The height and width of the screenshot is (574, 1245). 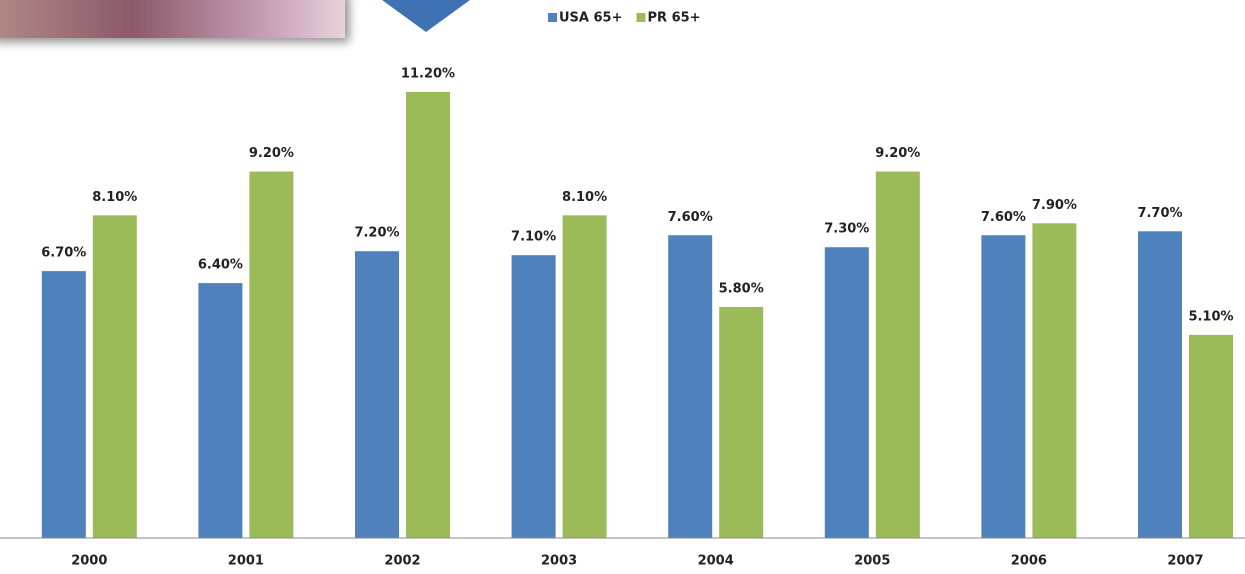 What do you see at coordinates (376, 233) in the screenshot?
I see `value-label: 7.20%` at bounding box center [376, 233].